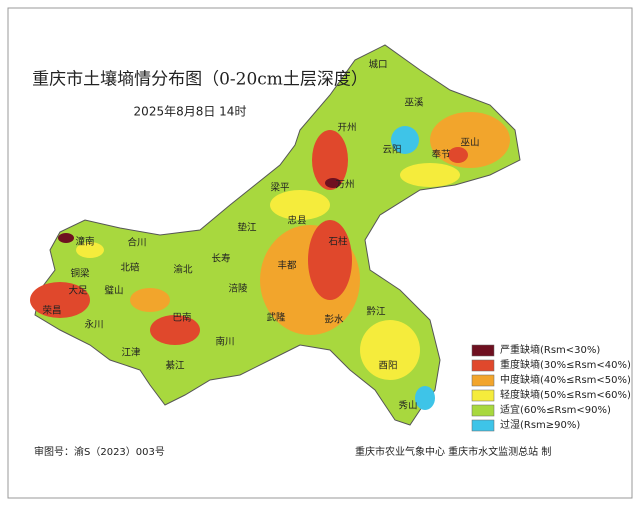 The image size is (640, 510). I want to click on producer: 重庆市农业气象中心 重庆市水文监测总站 制, so click(453, 451).